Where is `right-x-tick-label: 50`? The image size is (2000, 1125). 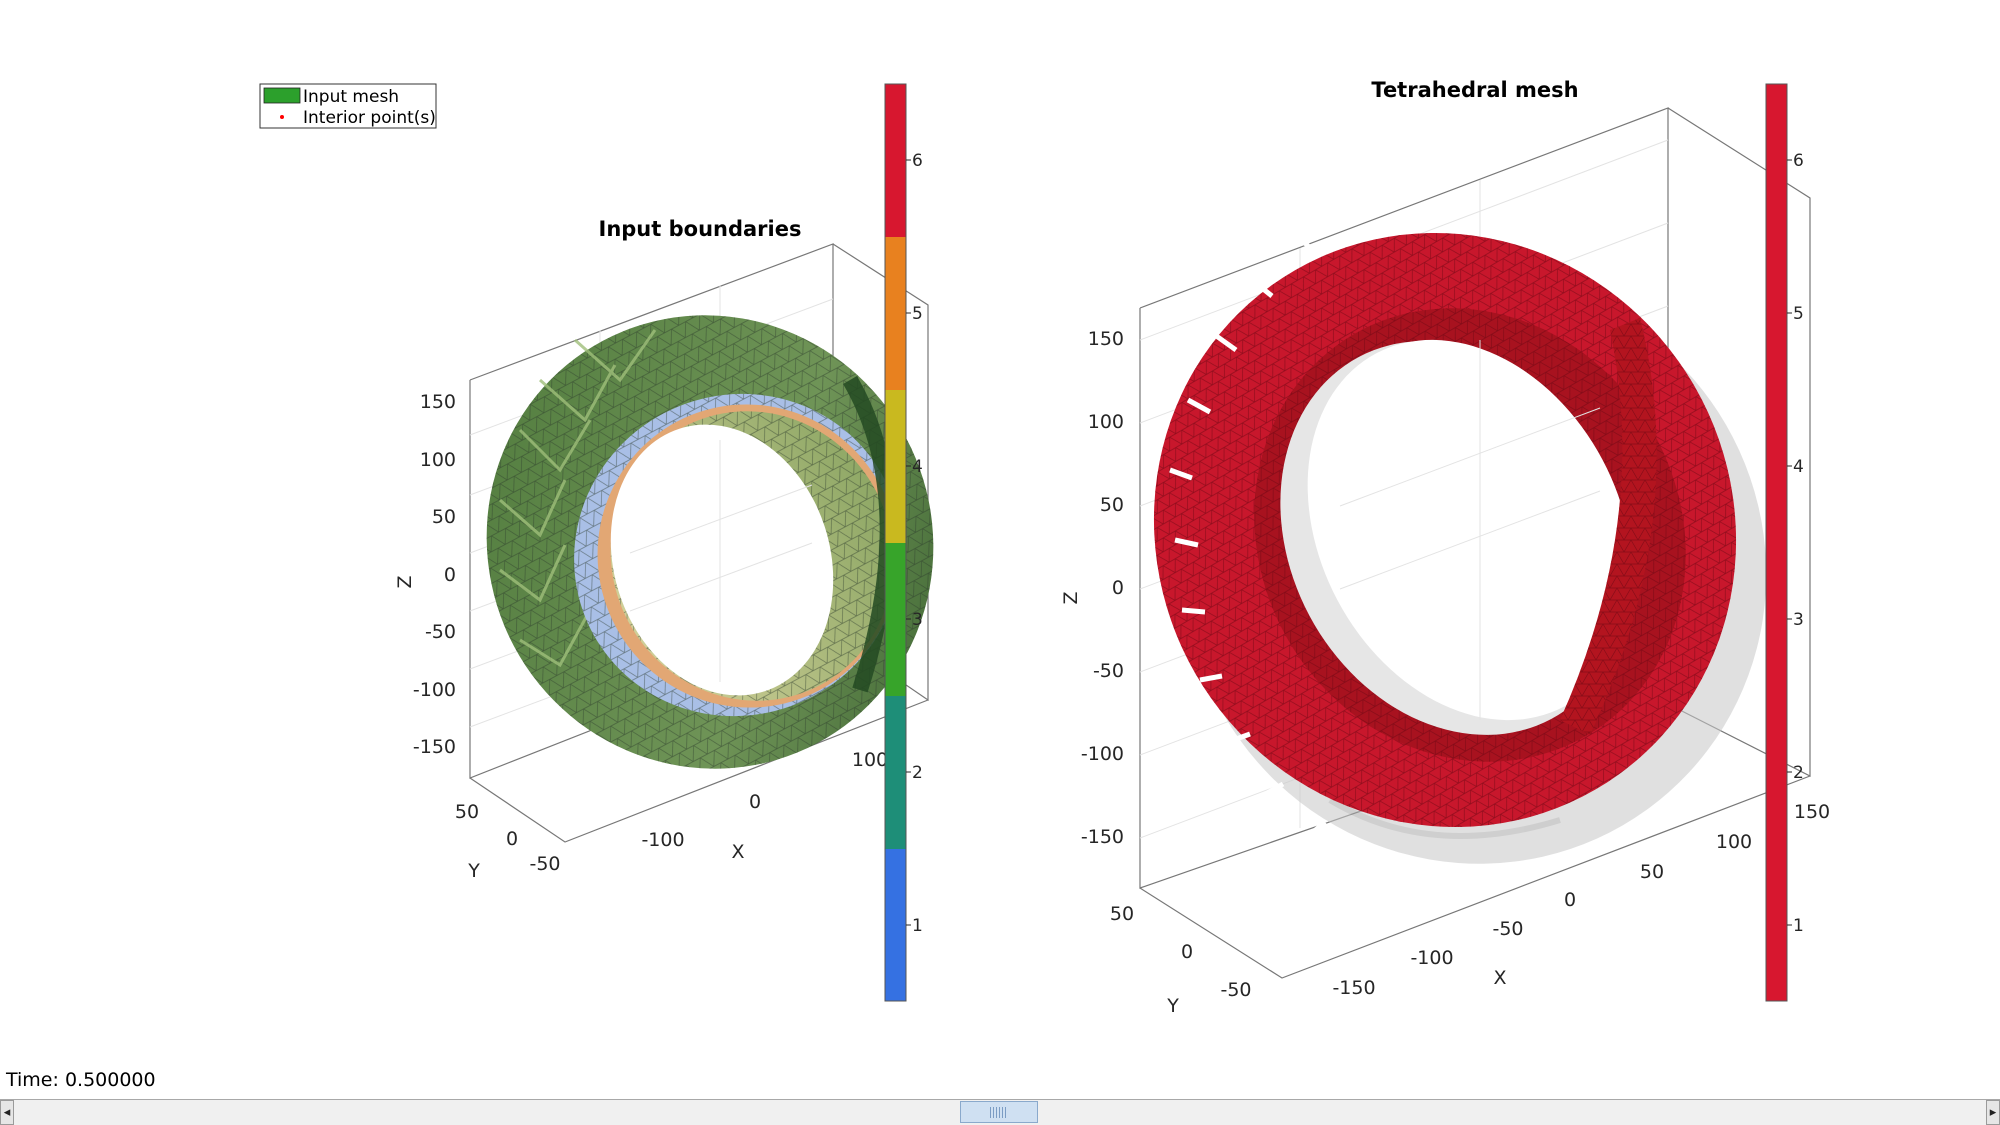 right-x-tick-label: 50 is located at coordinates (1652, 872).